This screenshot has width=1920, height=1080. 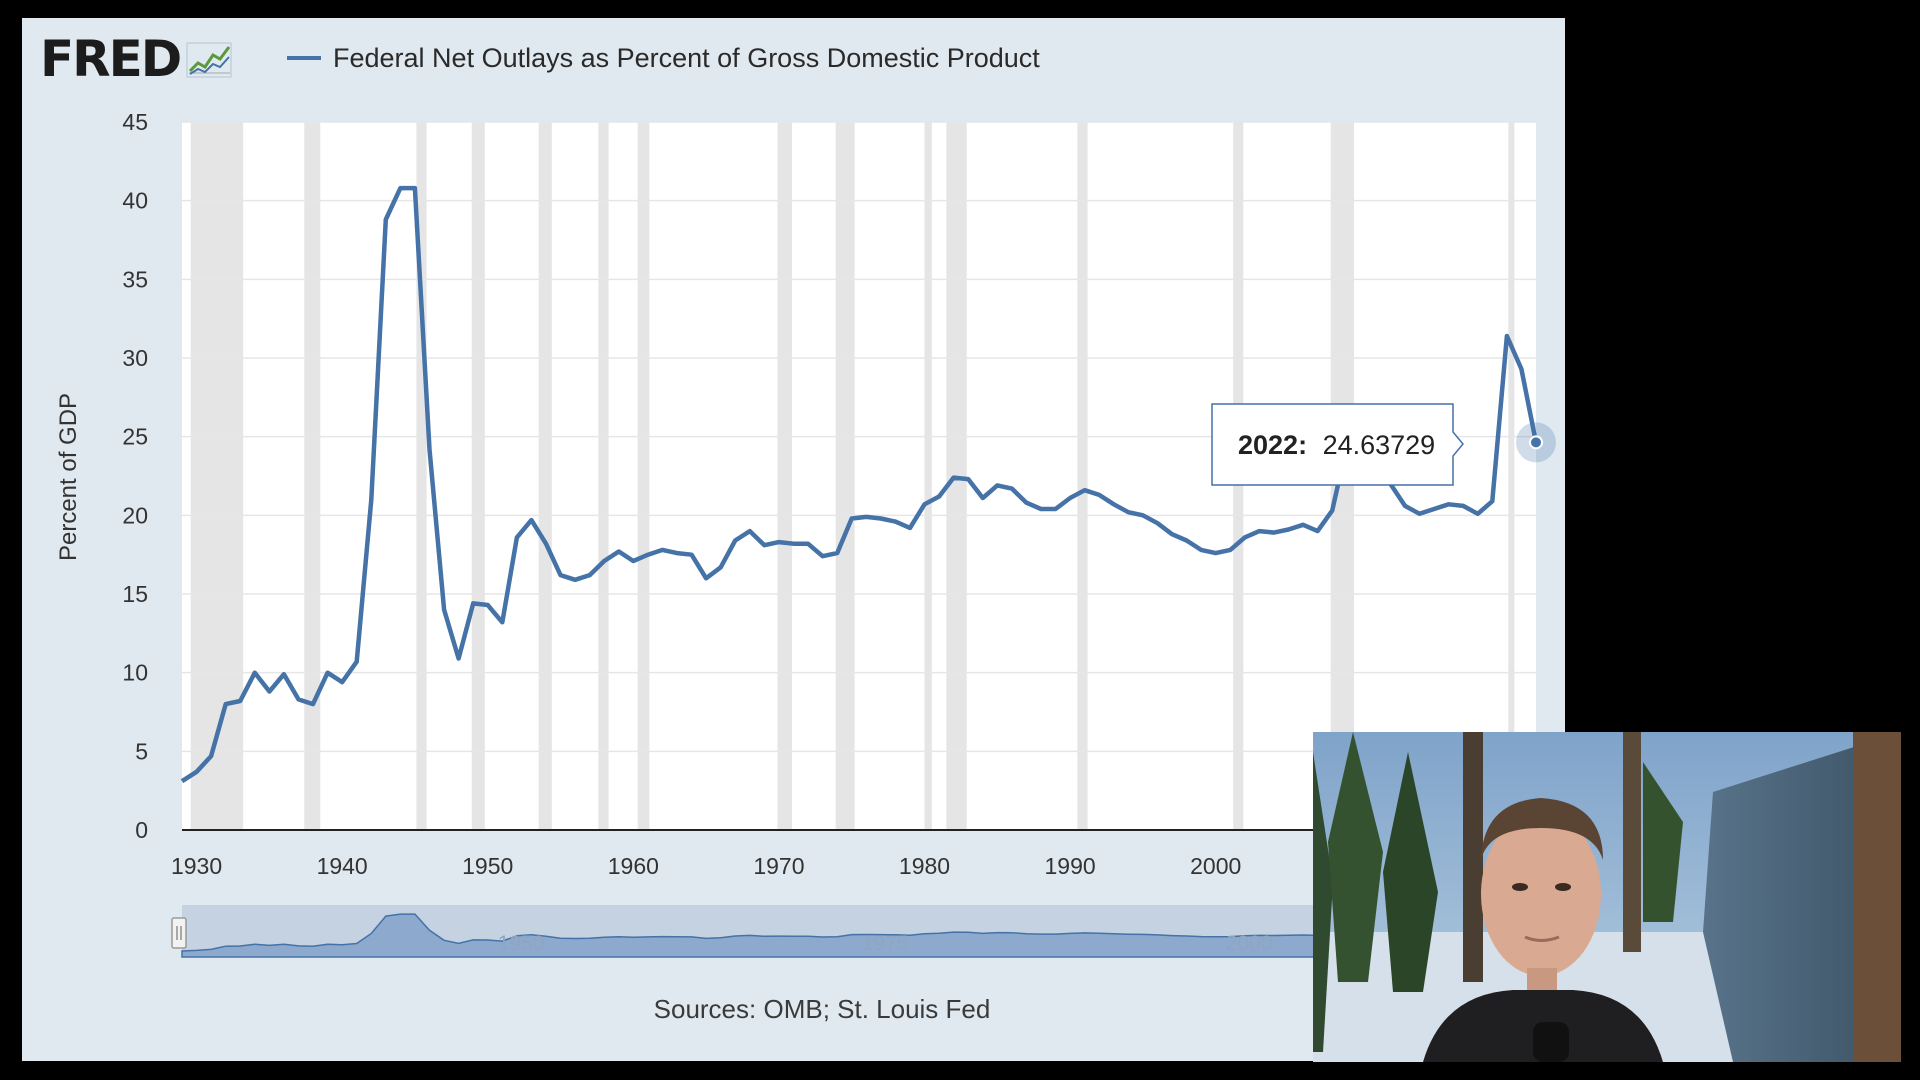 What do you see at coordinates (304, 58) in the screenshot?
I see `legend-swatch` at bounding box center [304, 58].